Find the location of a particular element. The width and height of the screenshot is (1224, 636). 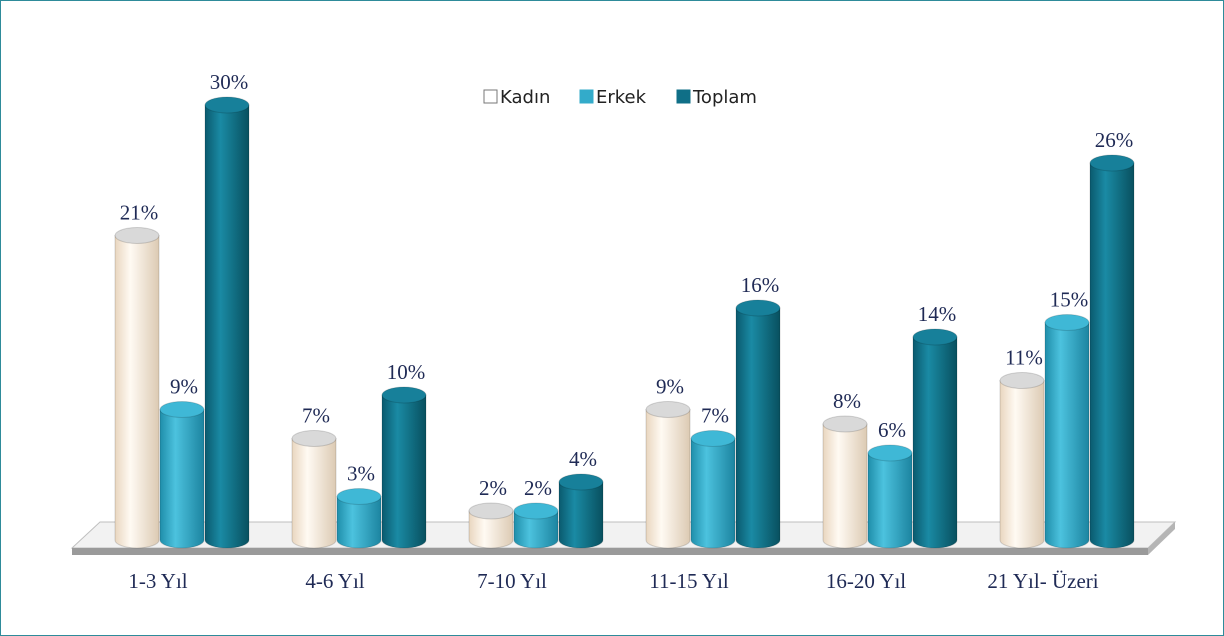

data-label: 8% is located at coordinates (847, 401).